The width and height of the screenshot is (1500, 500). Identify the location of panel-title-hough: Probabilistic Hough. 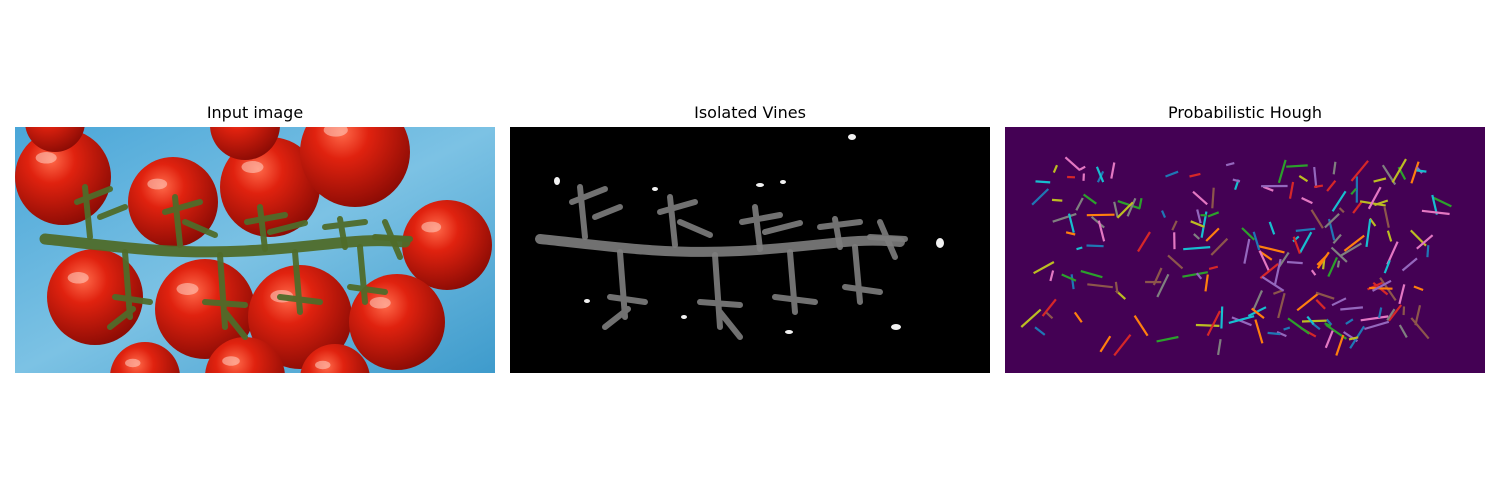
(1245, 112).